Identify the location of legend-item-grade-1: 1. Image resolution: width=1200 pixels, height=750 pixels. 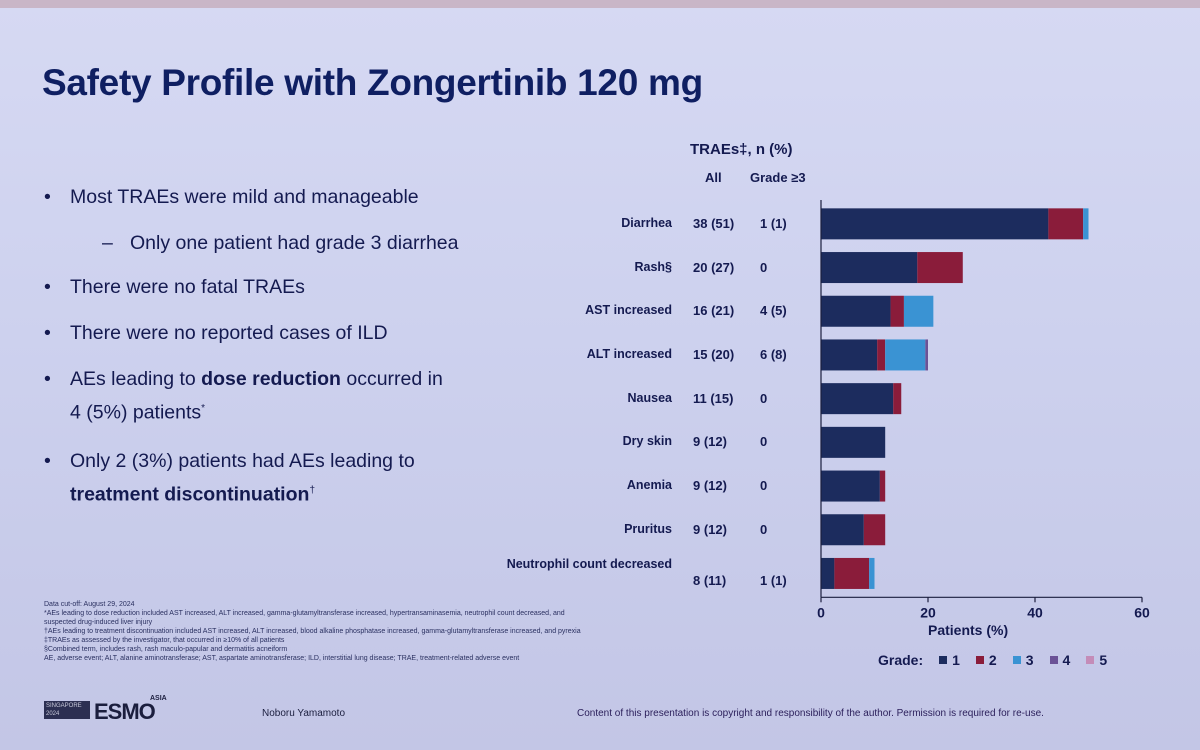
(949, 660).